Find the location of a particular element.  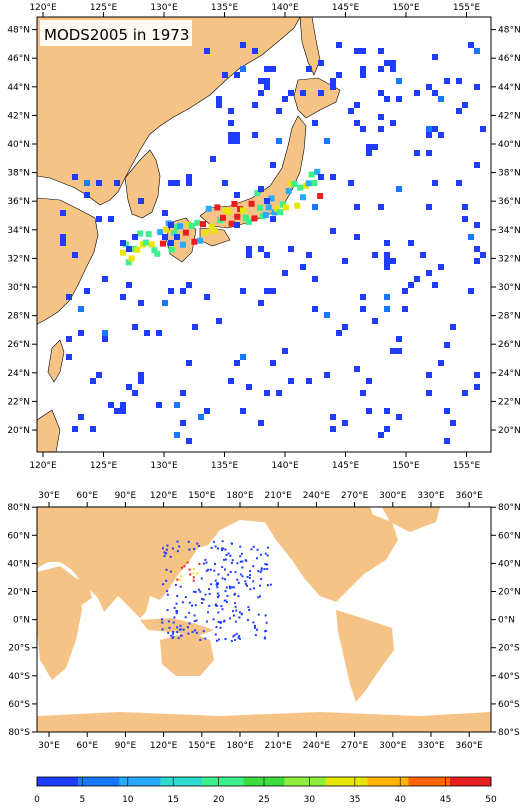

colorbar-label: 20 is located at coordinates (219, 800).